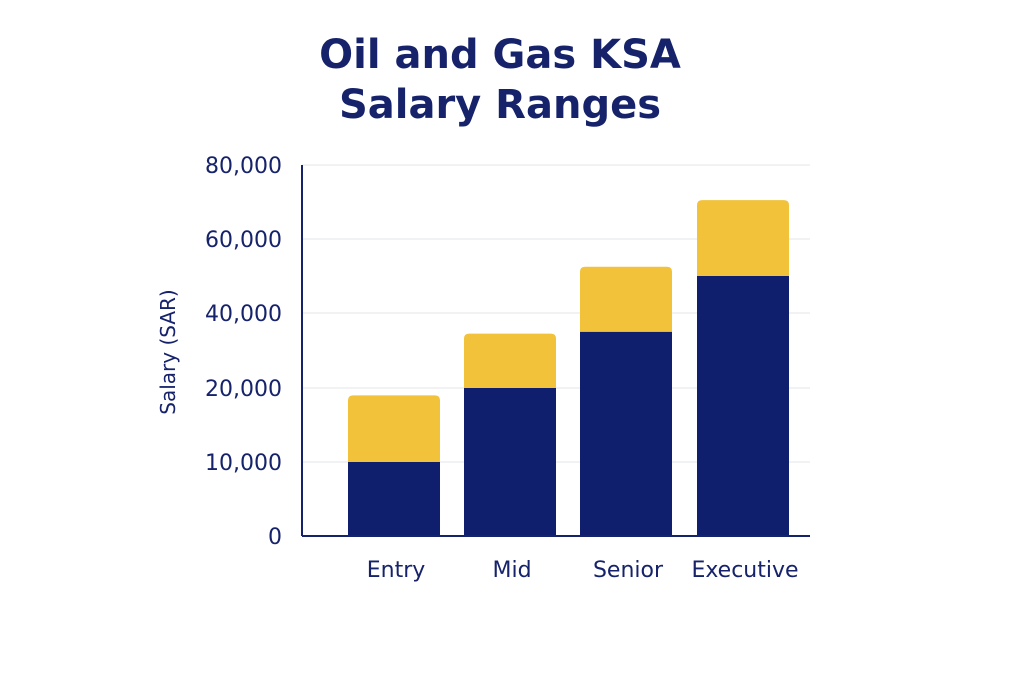  Describe the element at coordinates (500, 105) in the screenshot. I see `chart-title-line-2: Salary Ranges` at that location.